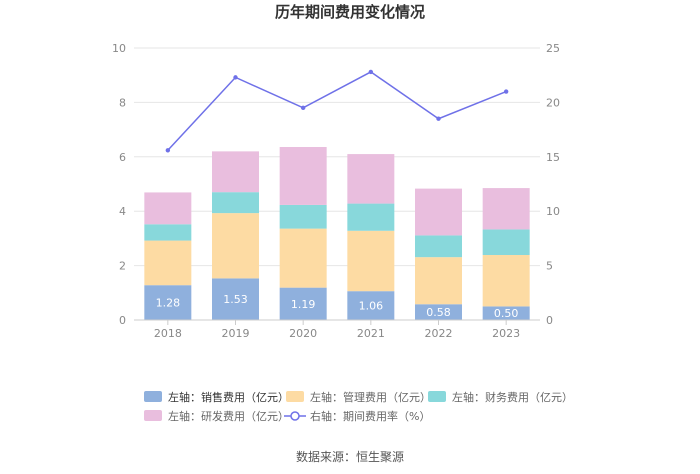 The width and height of the screenshot is (700, 474). Describe the element at coordinates (122, 102) in the screenshot. I see `left-tick-label: 8` at that location.